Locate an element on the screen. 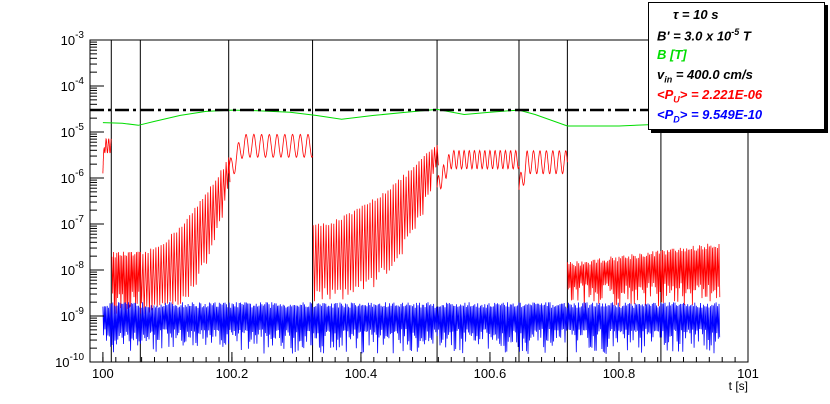 This screenshot has width=830, height=404. legend-pu: <PU> = 2.221E-06 is located at coordinates (710, 96).